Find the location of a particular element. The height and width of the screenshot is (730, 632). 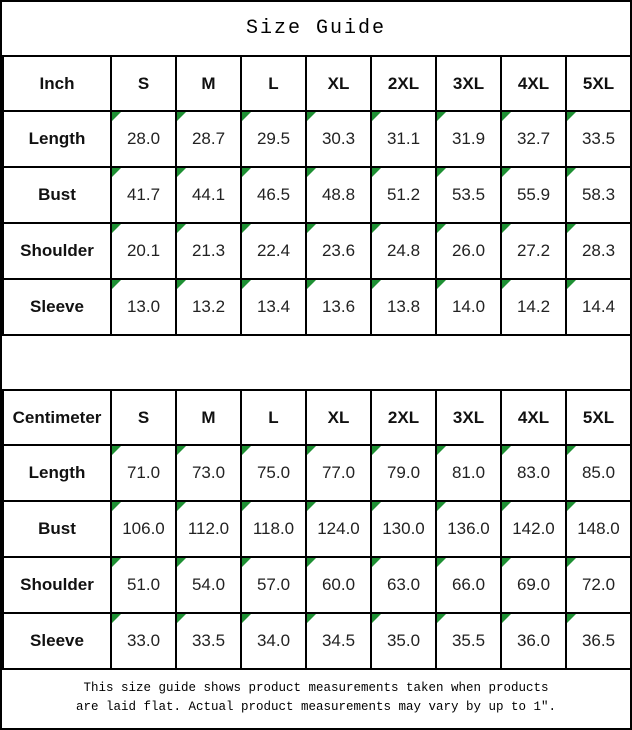

measurement-row-label: Shoulder is located at coordinates (57, 585).